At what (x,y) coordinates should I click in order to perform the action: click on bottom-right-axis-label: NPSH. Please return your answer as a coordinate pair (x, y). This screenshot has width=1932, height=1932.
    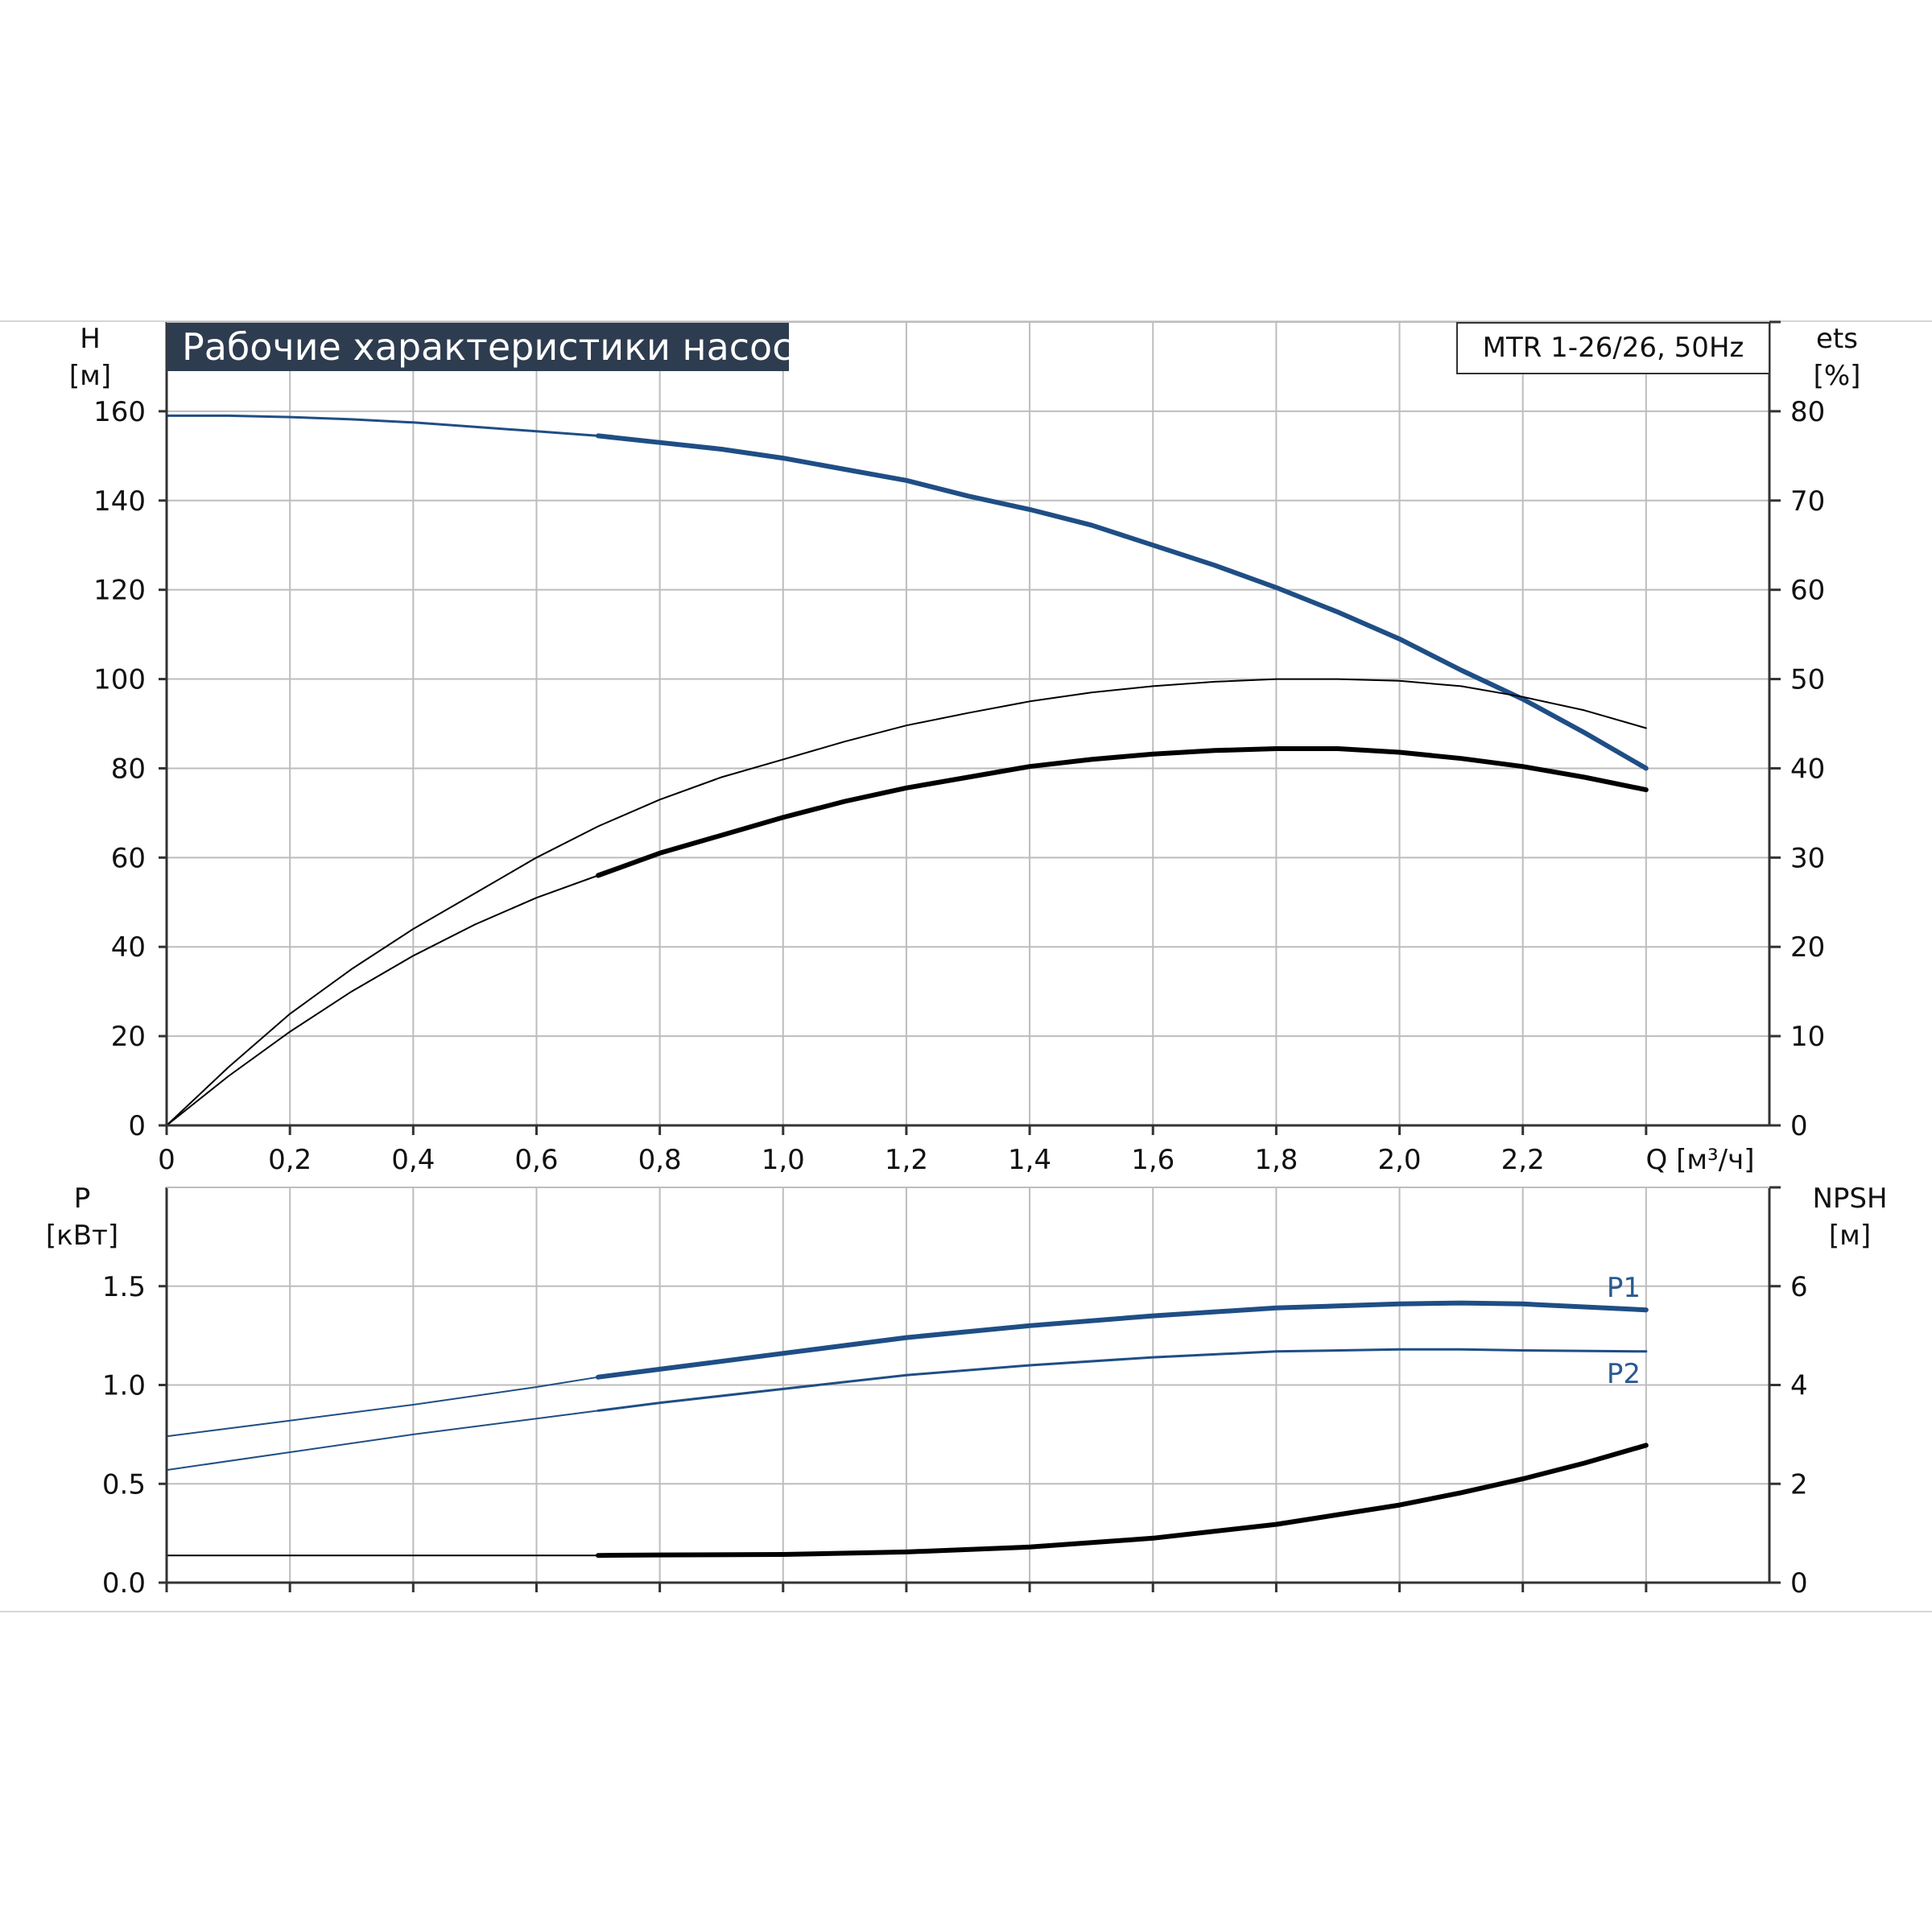
    Looking at the image, I should click on (1850, 1199).